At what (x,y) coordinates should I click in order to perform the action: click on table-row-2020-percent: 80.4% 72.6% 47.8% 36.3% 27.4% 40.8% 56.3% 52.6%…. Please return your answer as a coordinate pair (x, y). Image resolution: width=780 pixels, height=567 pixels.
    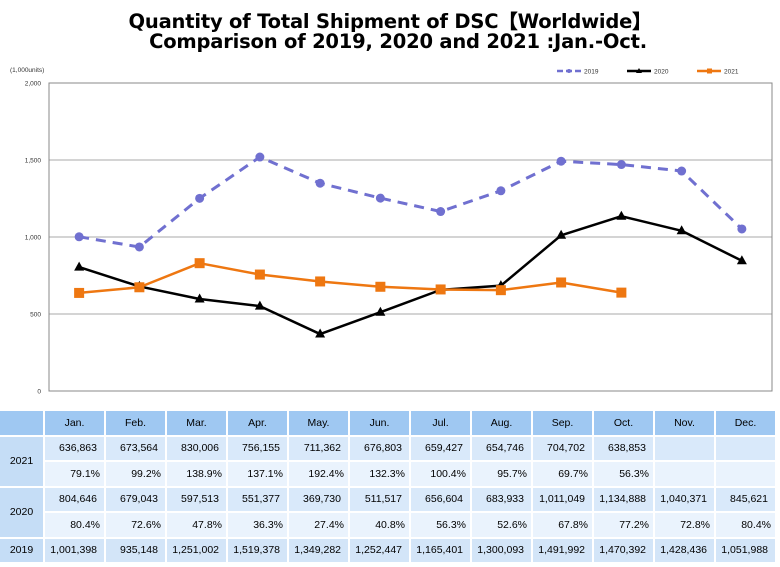
    Looking at the image, I should click on (387, 525).